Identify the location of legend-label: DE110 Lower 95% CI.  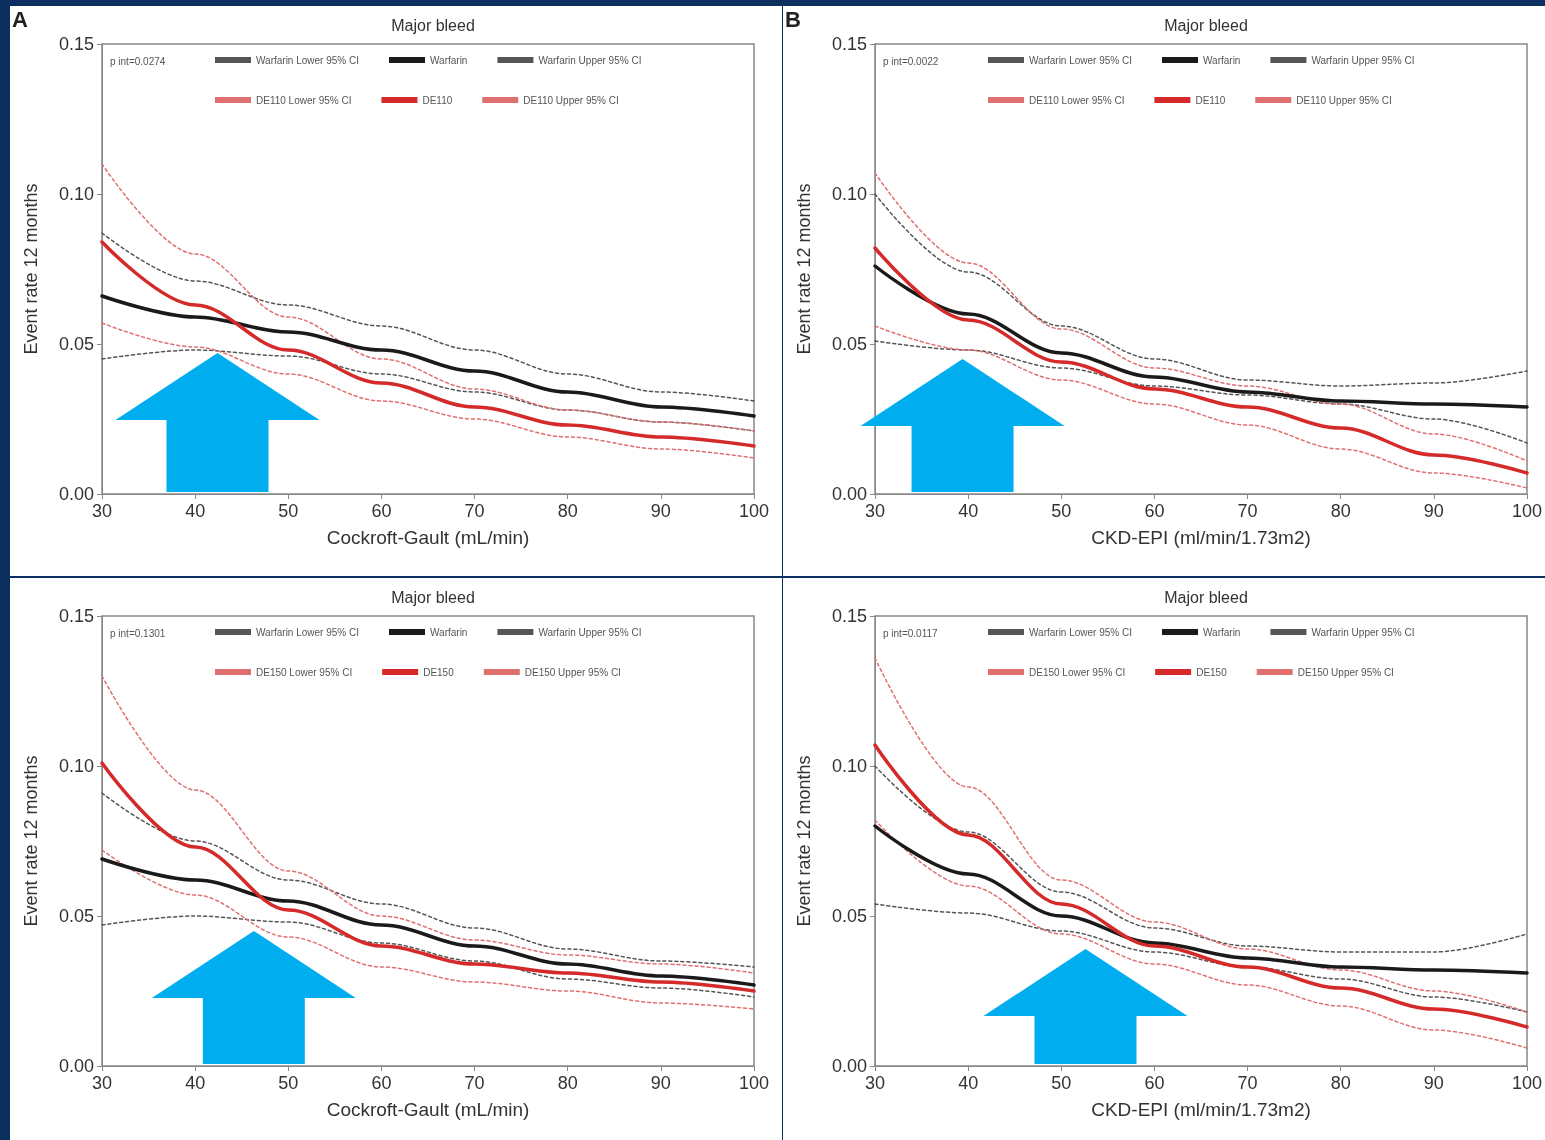
(304, 100).